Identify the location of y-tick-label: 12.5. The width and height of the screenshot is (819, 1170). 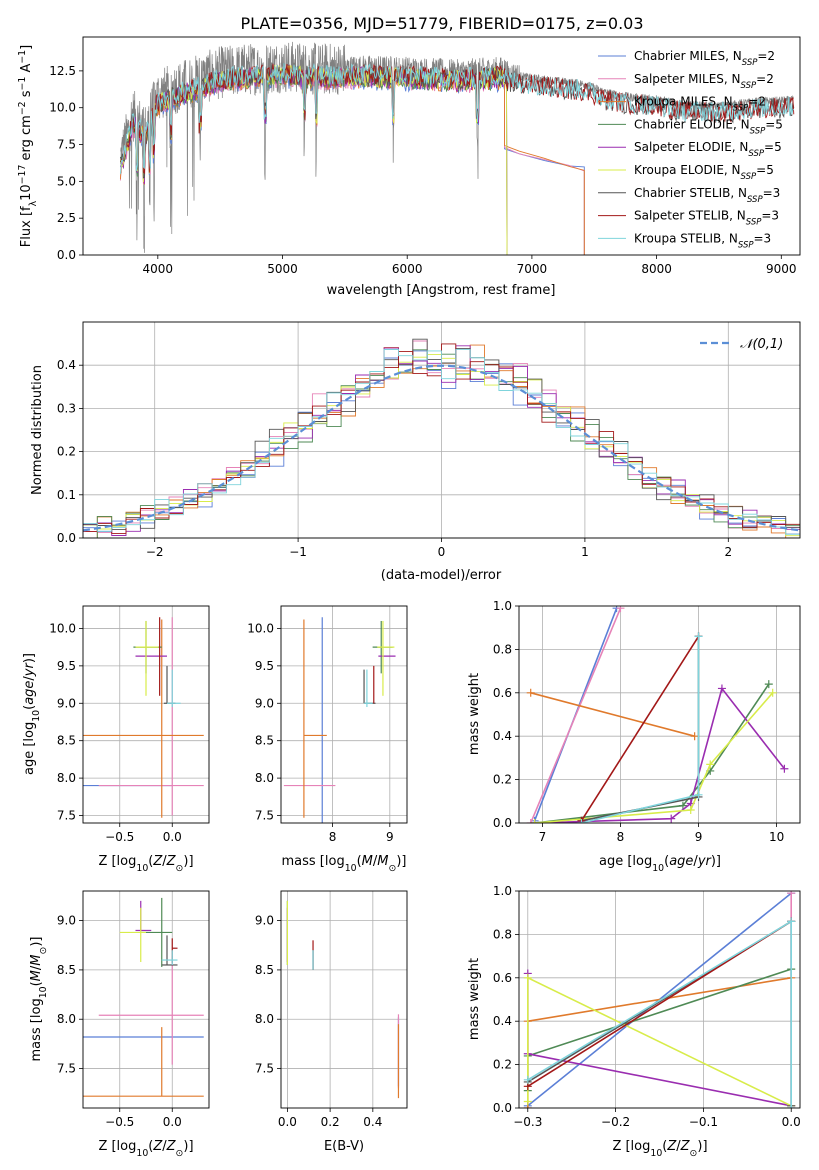
(62, 71).